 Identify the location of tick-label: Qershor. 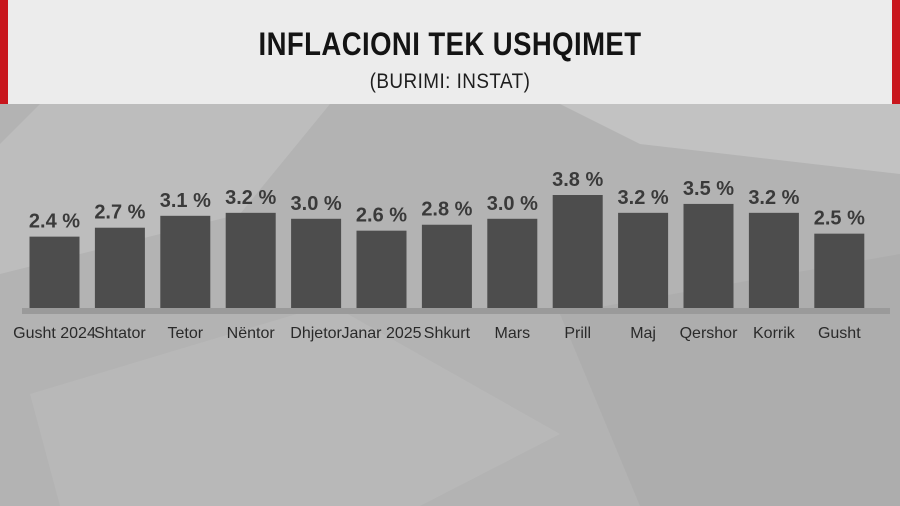
(709, 333).